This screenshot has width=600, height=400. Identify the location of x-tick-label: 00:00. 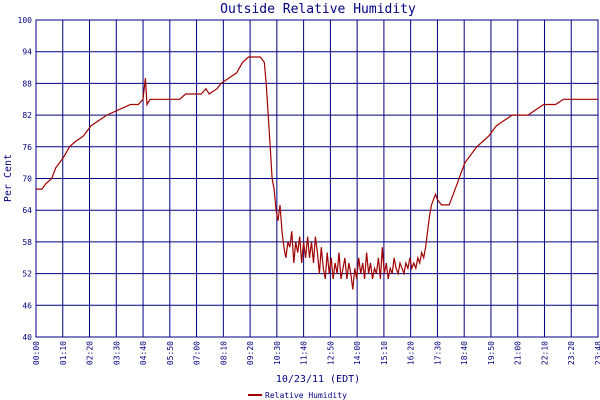
(36, 353).